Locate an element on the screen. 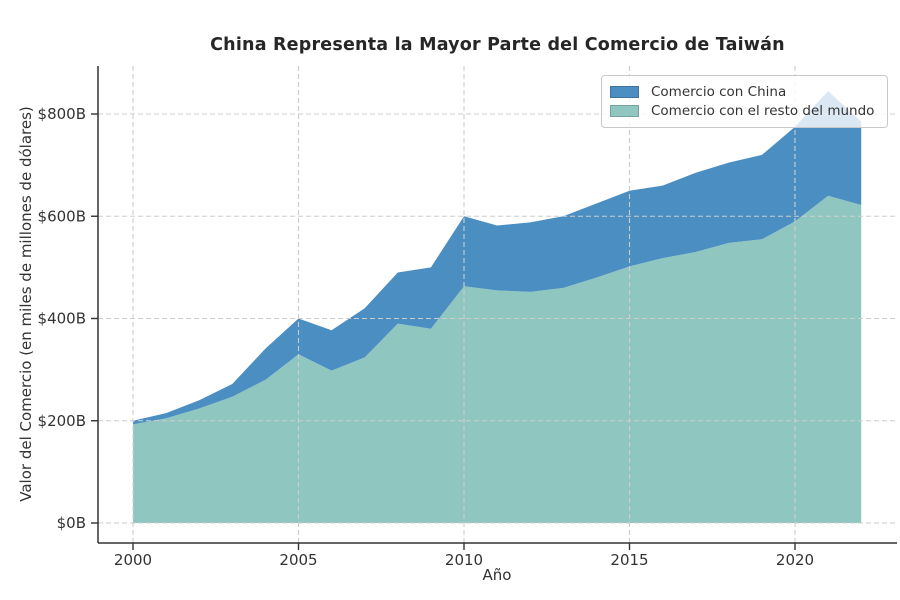 The height and width of the screenshot is (600, 900). x-tick-label: 2010 is located at coordinates (464, 560).